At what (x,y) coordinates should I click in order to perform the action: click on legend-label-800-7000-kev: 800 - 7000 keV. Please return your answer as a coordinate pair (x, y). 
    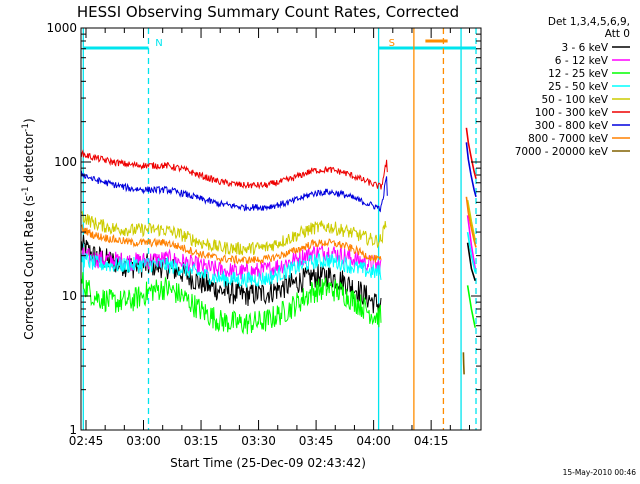
    Looking at the image, I should click on (568, 139).